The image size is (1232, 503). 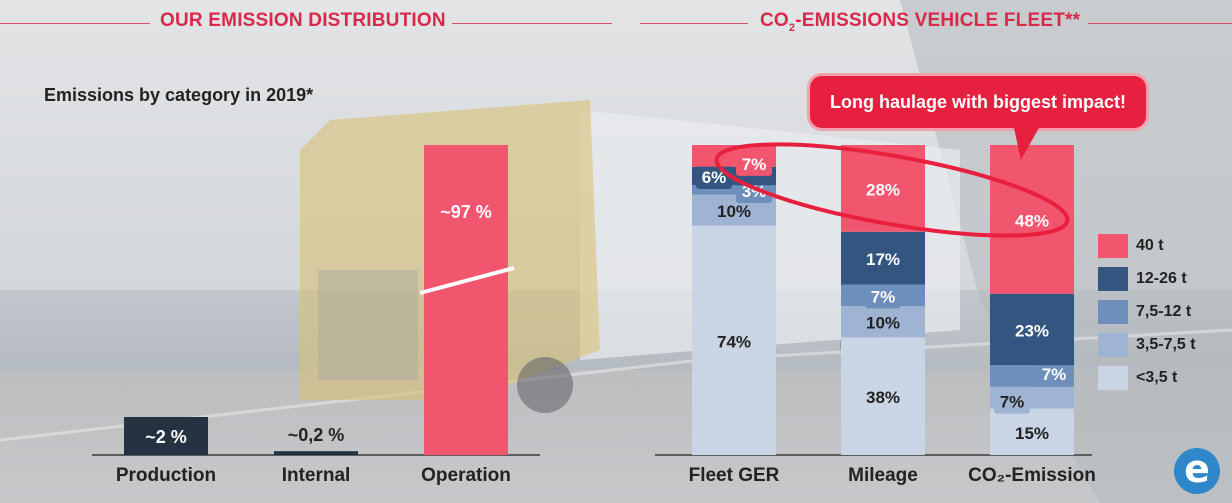 I want to click on right-title: CO2-EMISSIONS VEHICLE FLEET**, so click(x=920, y=22).